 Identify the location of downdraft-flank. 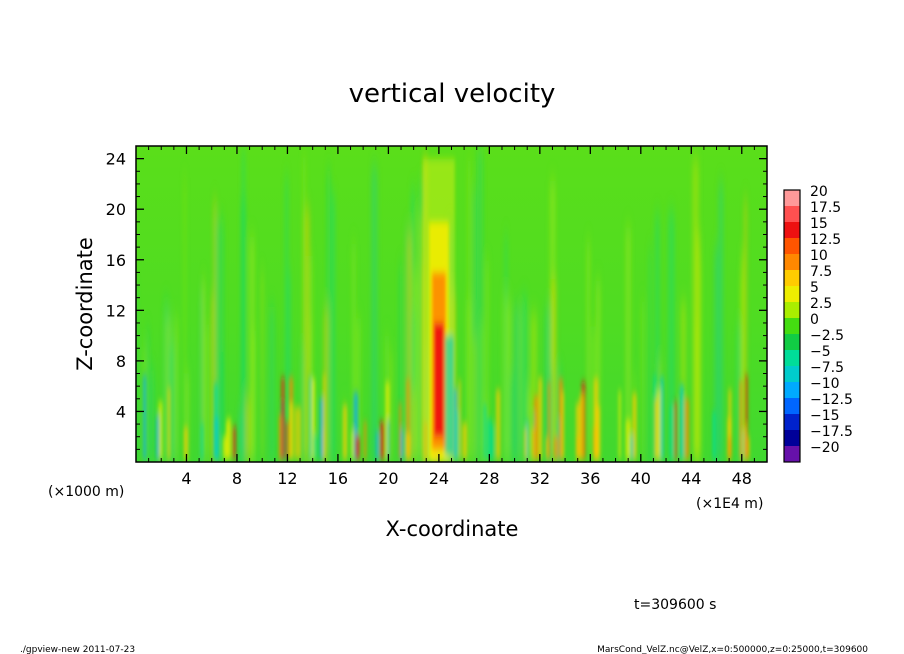
(449, 395).